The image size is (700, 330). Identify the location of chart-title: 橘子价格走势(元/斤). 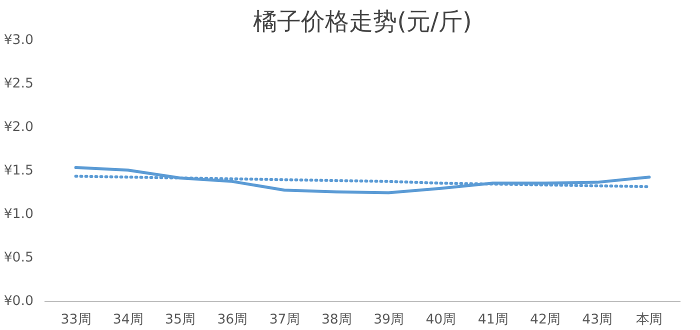
(362, 22).